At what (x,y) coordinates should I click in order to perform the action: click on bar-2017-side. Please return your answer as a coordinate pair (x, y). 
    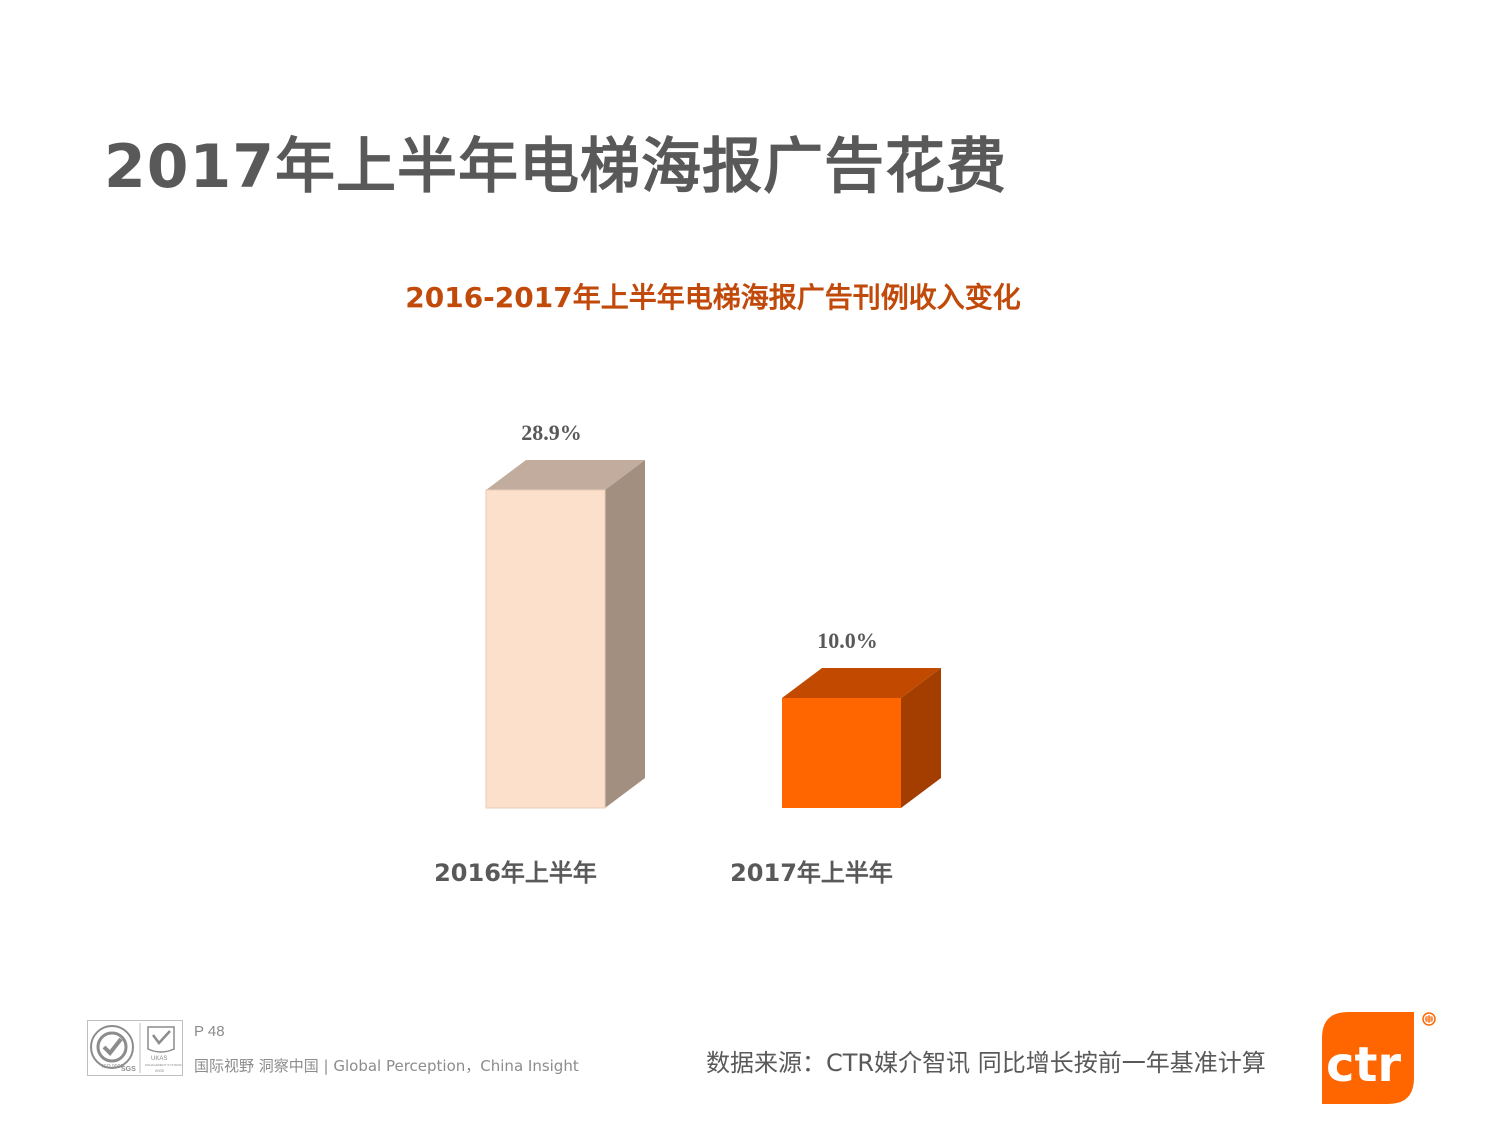
    Looking at the image, I should click on (921, 737).